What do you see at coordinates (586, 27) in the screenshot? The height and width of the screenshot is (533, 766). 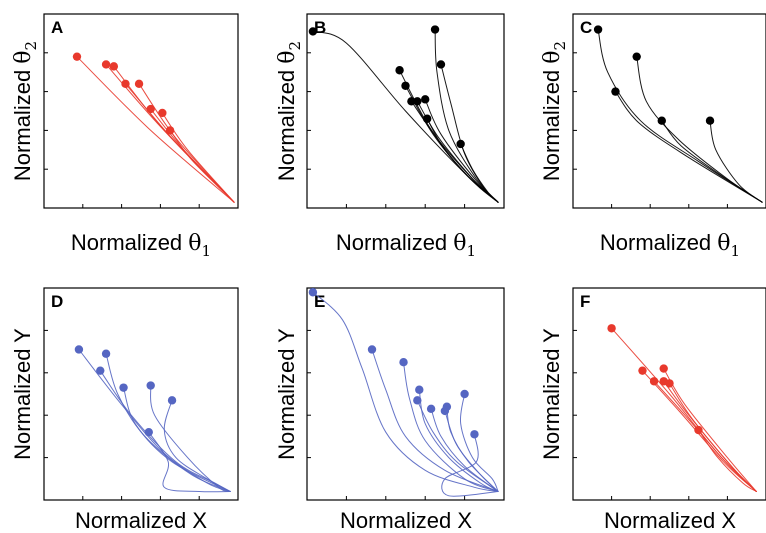 I see `panel-letter: C` at bounding box center [586, 27].